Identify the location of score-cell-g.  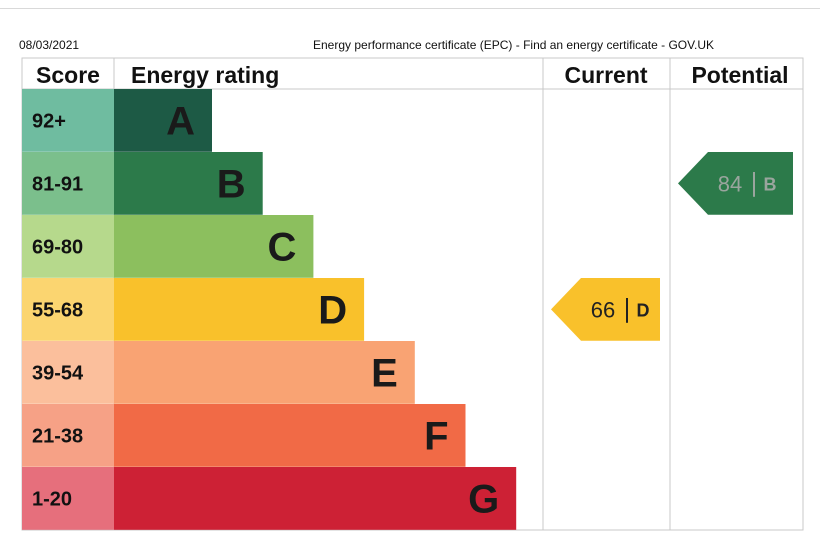
(68, 498).